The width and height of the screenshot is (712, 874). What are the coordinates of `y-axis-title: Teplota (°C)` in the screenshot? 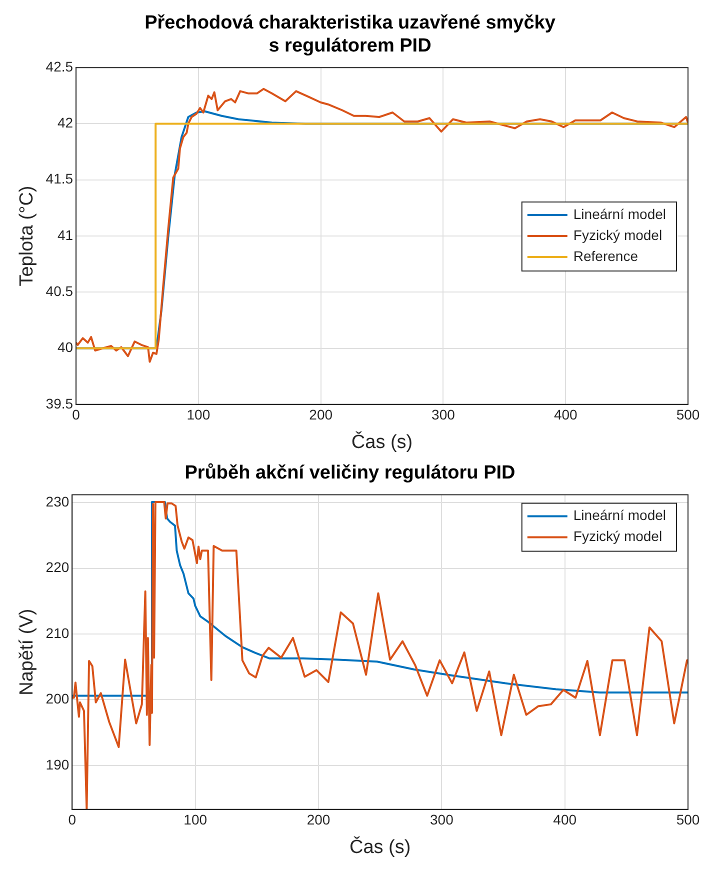 It's located at (27, 236).